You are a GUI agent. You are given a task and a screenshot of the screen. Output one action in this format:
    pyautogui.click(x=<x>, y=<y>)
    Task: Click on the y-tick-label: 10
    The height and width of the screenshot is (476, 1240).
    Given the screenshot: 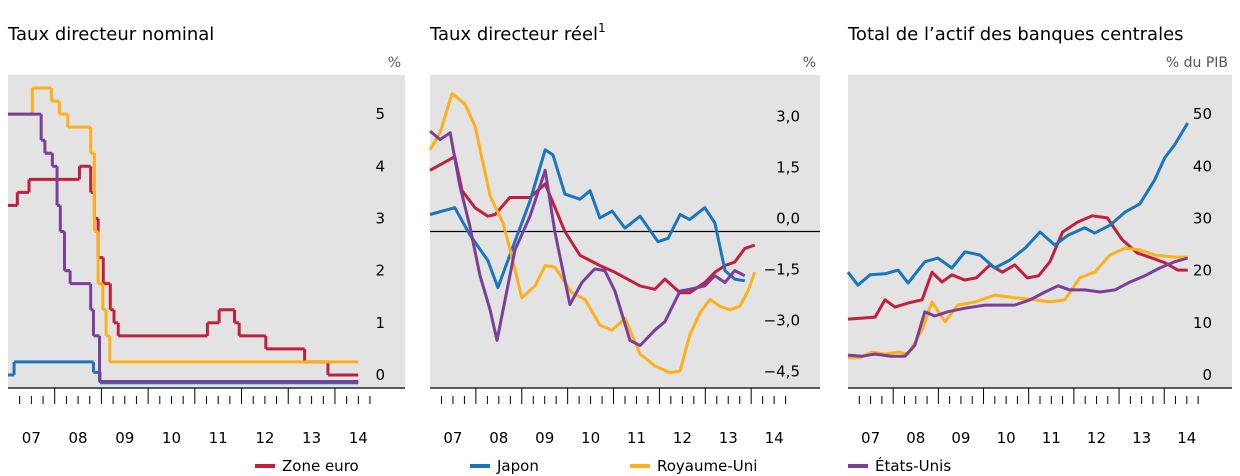 What is the action you would take?
    pyautogui.click(x=1202, y=323)
    